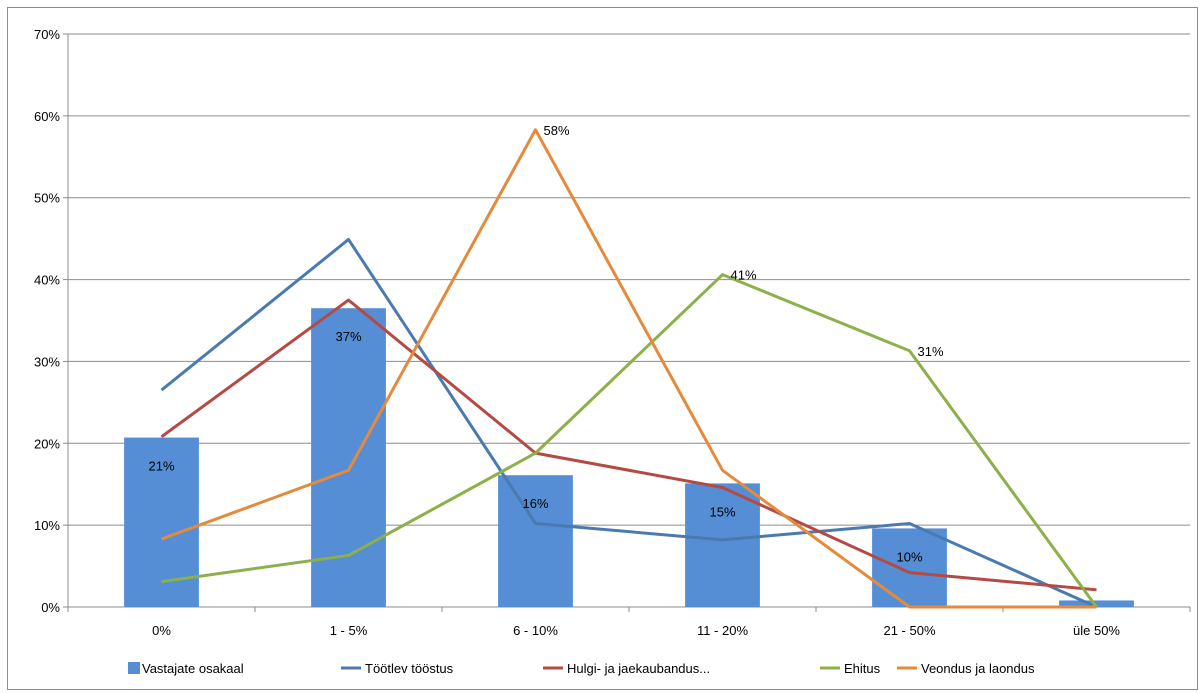 The image size is (1203, 693). I want to click on data-label: 15%, so click(722, 511).